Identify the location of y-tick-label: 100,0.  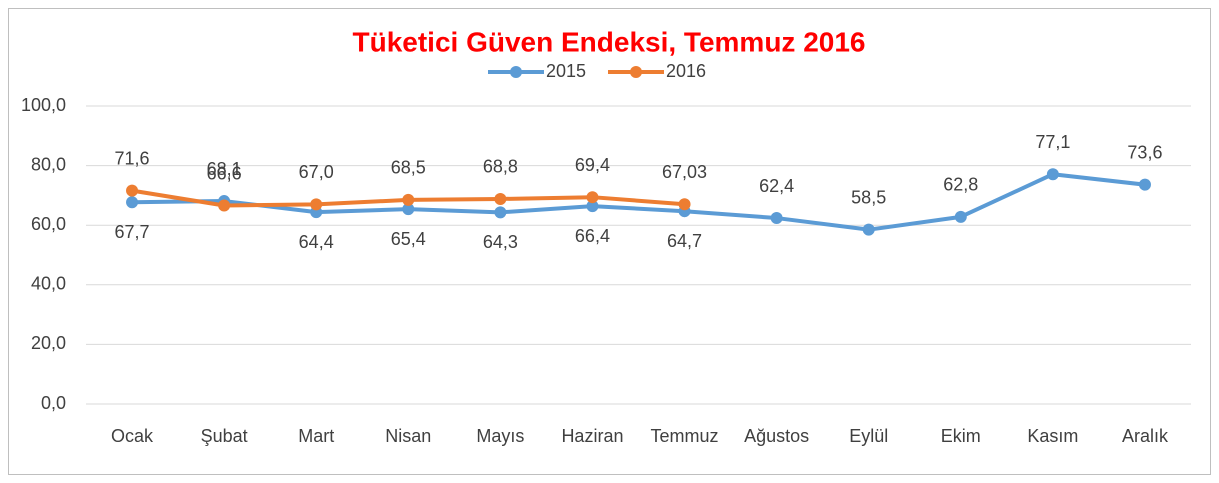
(43, 105).